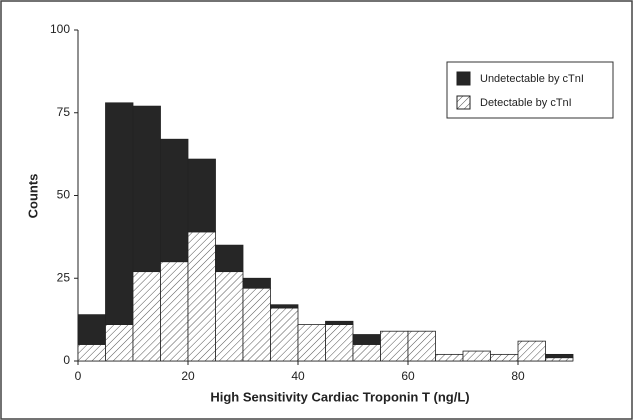 This screenshot has width=633, height=420. Describe the element at coordinates (526, 103) in the screenshot. I see `legend-label: Detectable by cTnI` at that location.